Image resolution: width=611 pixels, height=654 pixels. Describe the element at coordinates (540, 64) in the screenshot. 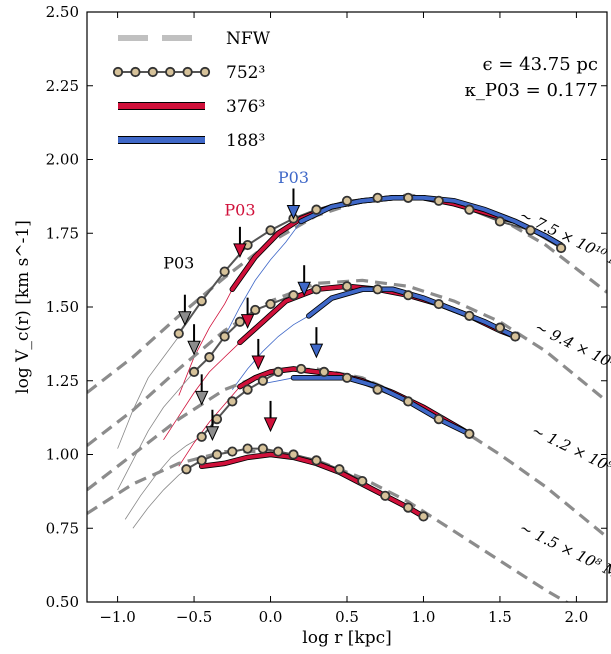

I see `annotation-line-0: ϵ = 43.75 pc` at that location.